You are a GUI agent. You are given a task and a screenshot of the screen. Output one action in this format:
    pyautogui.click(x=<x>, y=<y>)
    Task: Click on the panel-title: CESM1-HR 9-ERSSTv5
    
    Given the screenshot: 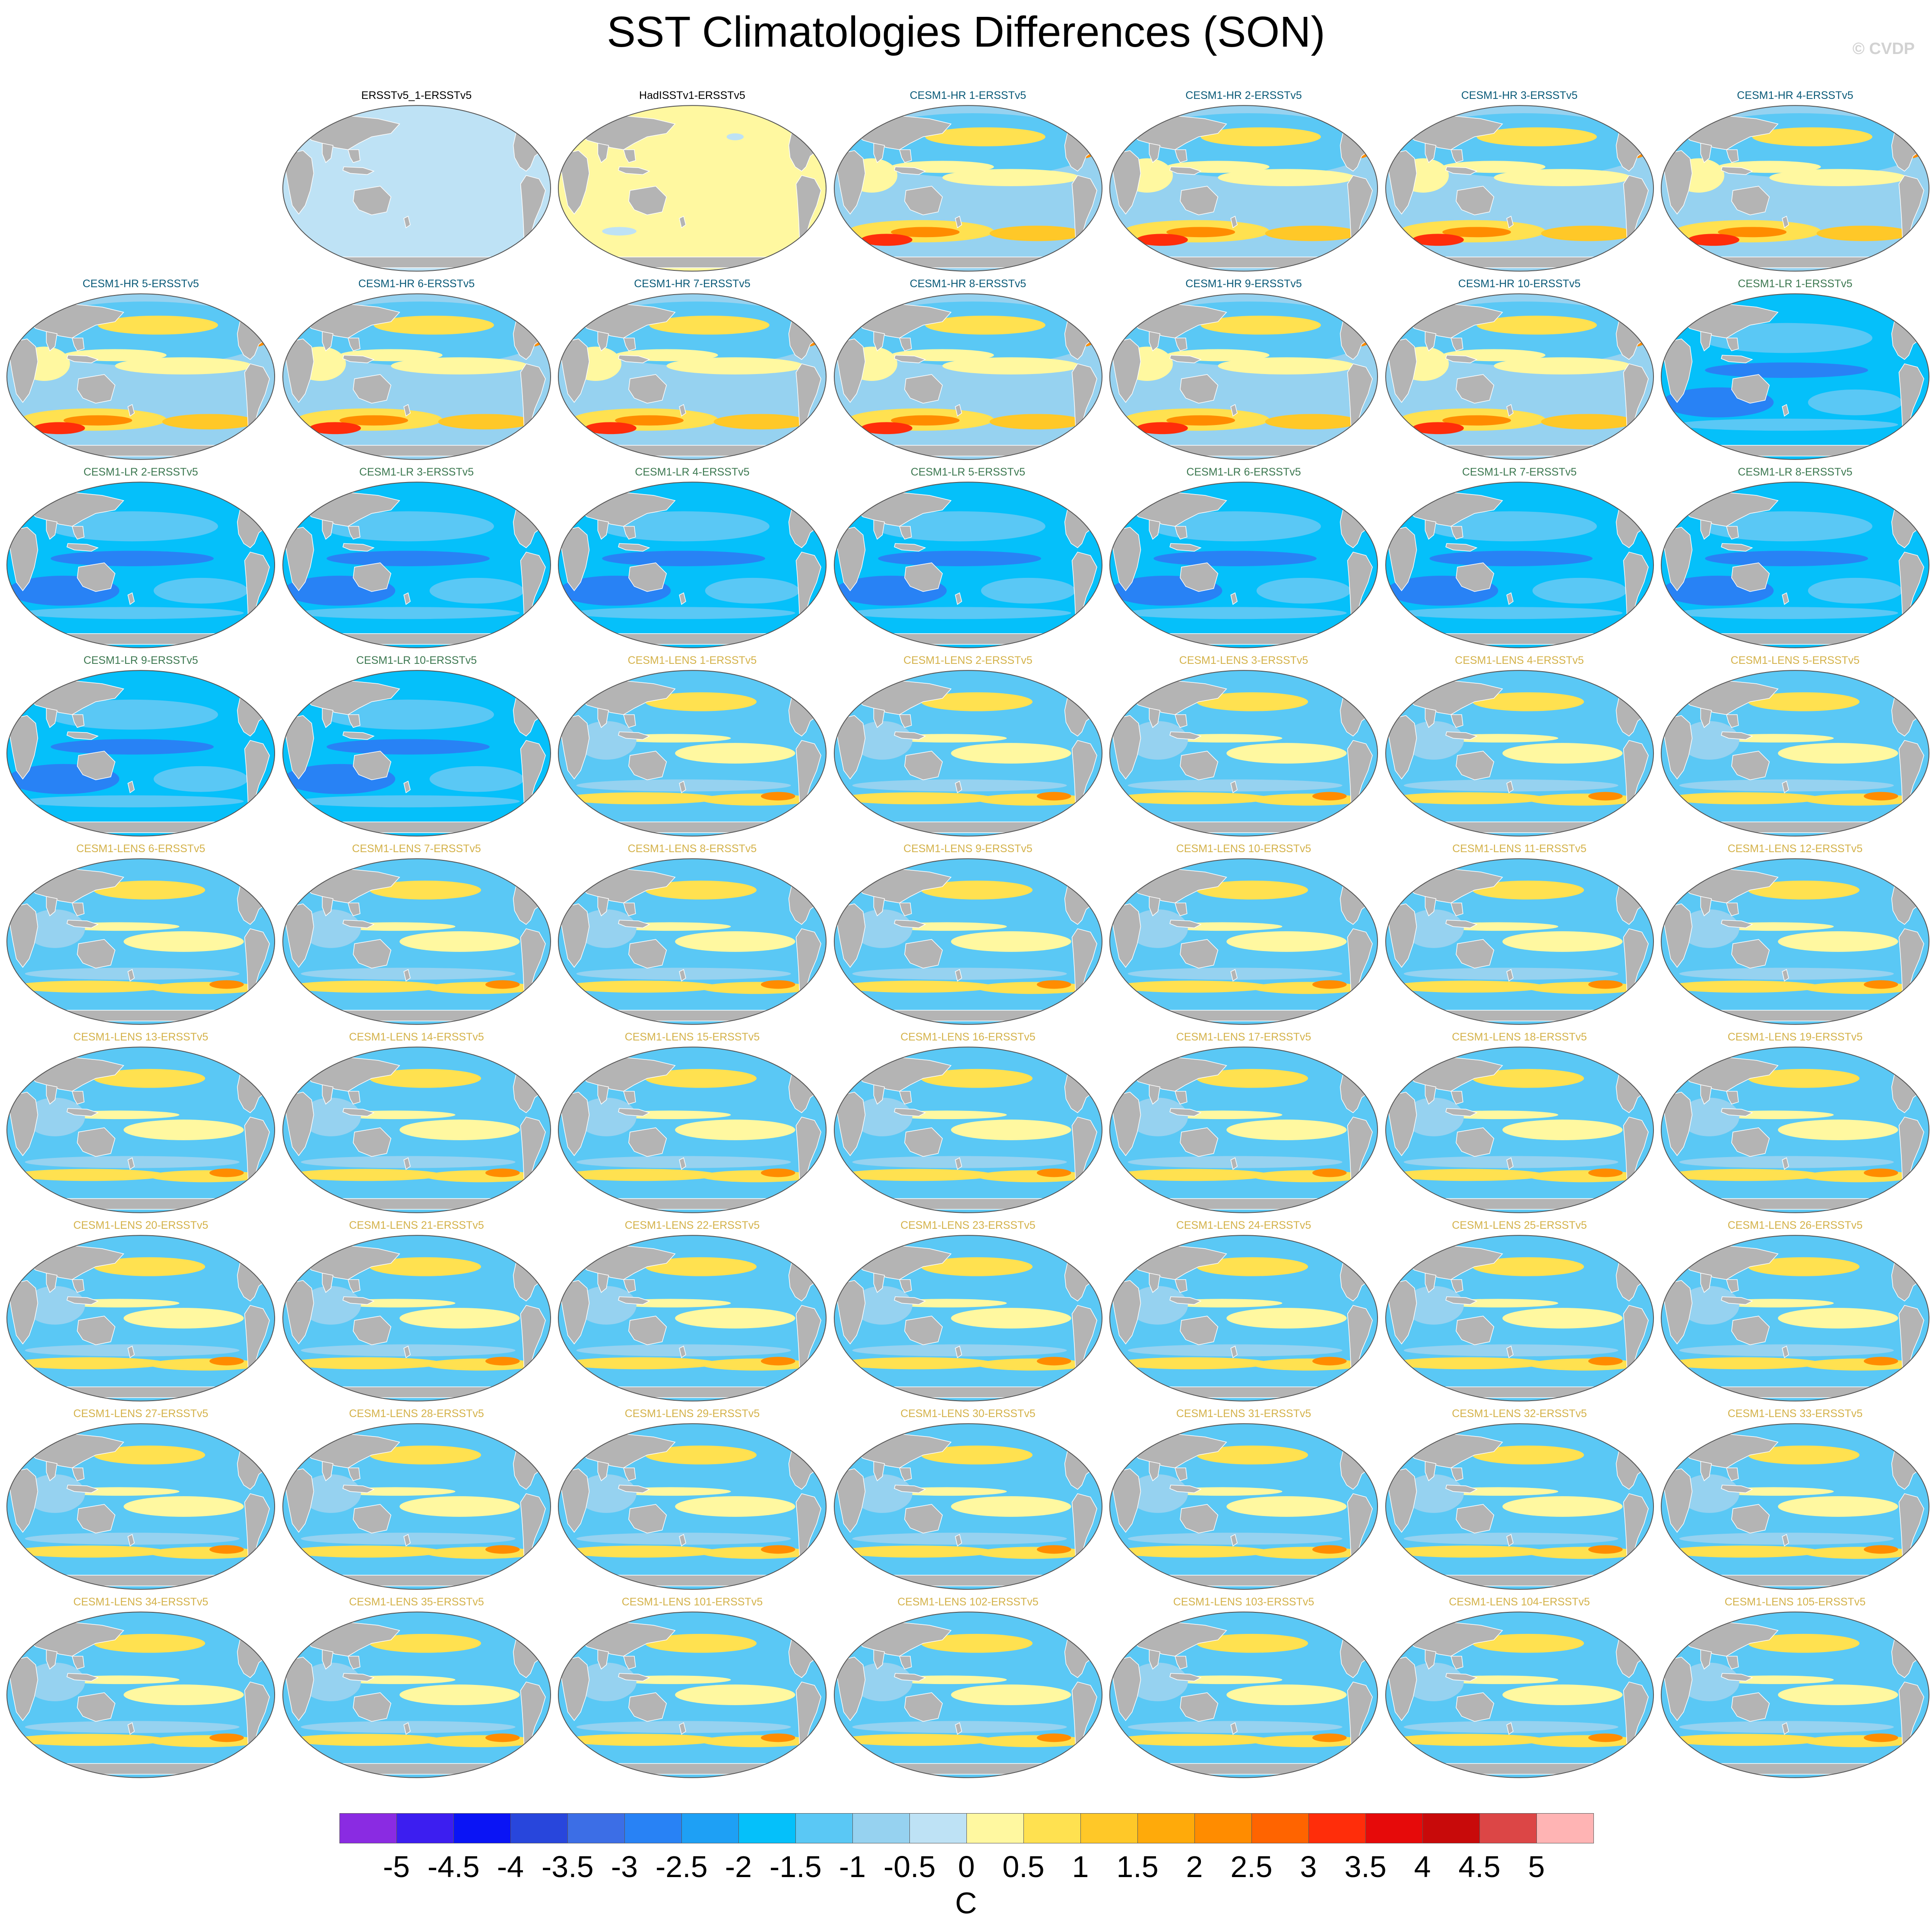 What is the action you would take?
    pyautogui.click(x=1243, y=284)
    